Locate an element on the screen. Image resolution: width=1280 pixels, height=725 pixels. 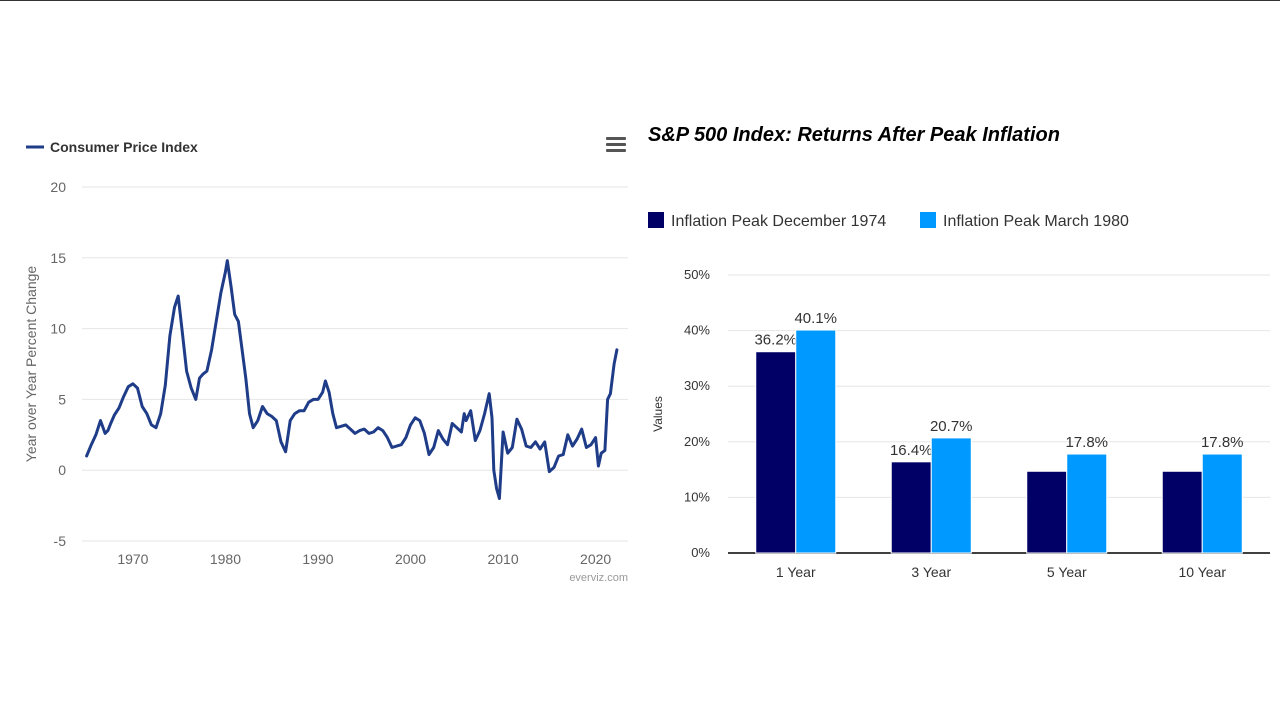
y-tick-label: 0 is located at coordinates (62, 470).